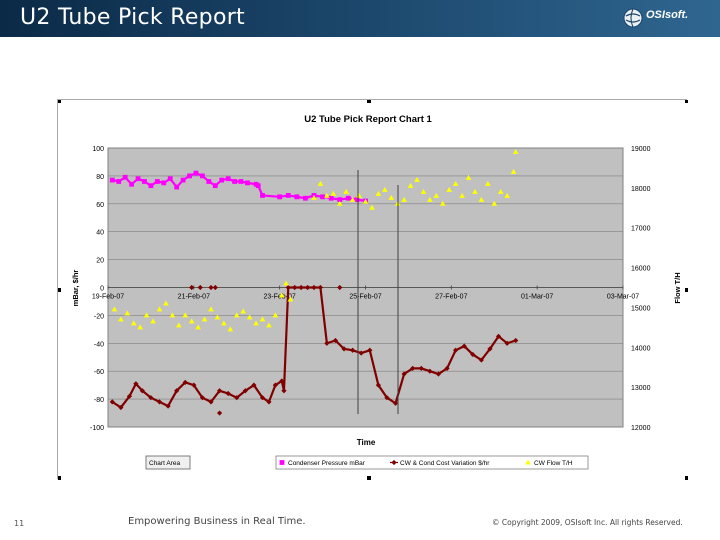 This screenshot has height=540, width=720. I want to click on y-tick-label: -20, so click(99, 316).